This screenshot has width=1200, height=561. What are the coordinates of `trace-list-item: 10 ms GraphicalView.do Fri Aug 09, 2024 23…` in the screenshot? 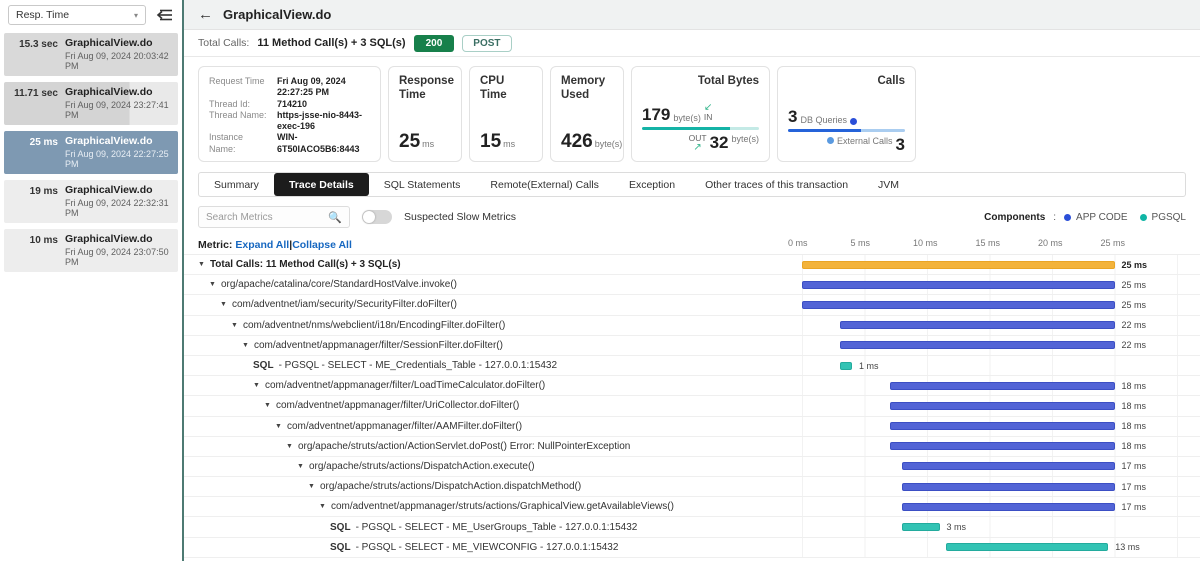 It's located at (91, 250).